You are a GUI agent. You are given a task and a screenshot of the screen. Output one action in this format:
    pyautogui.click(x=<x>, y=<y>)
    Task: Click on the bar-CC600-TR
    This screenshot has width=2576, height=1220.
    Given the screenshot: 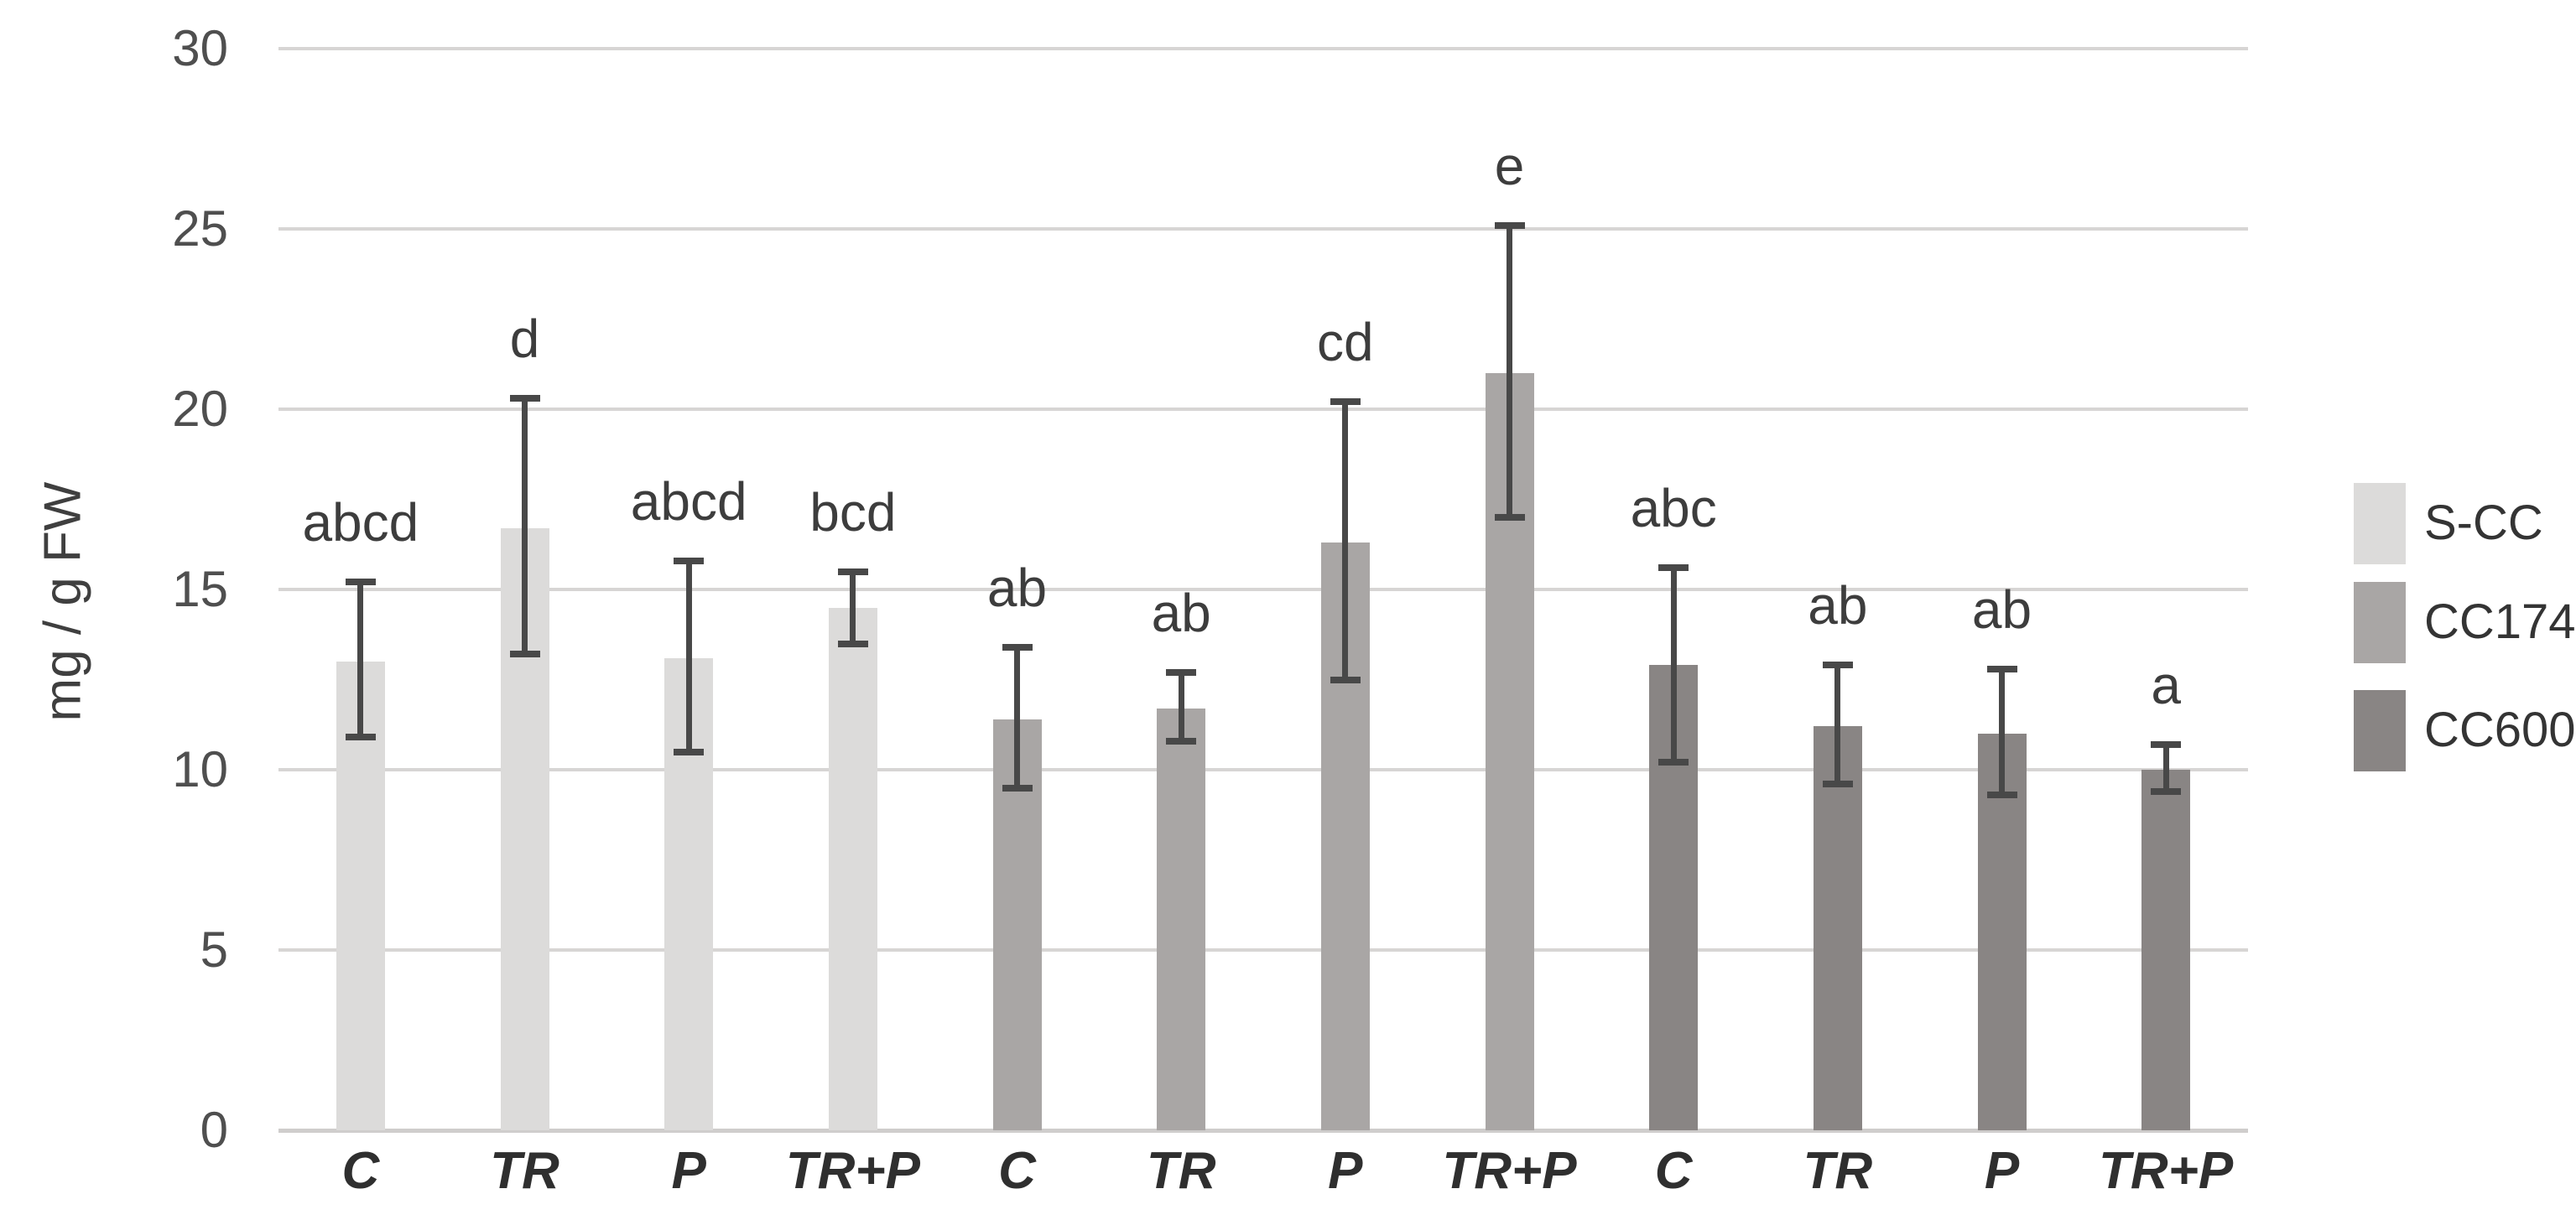 What is the action you would take?
    pyautogui.click(x=1837, y=928)
    